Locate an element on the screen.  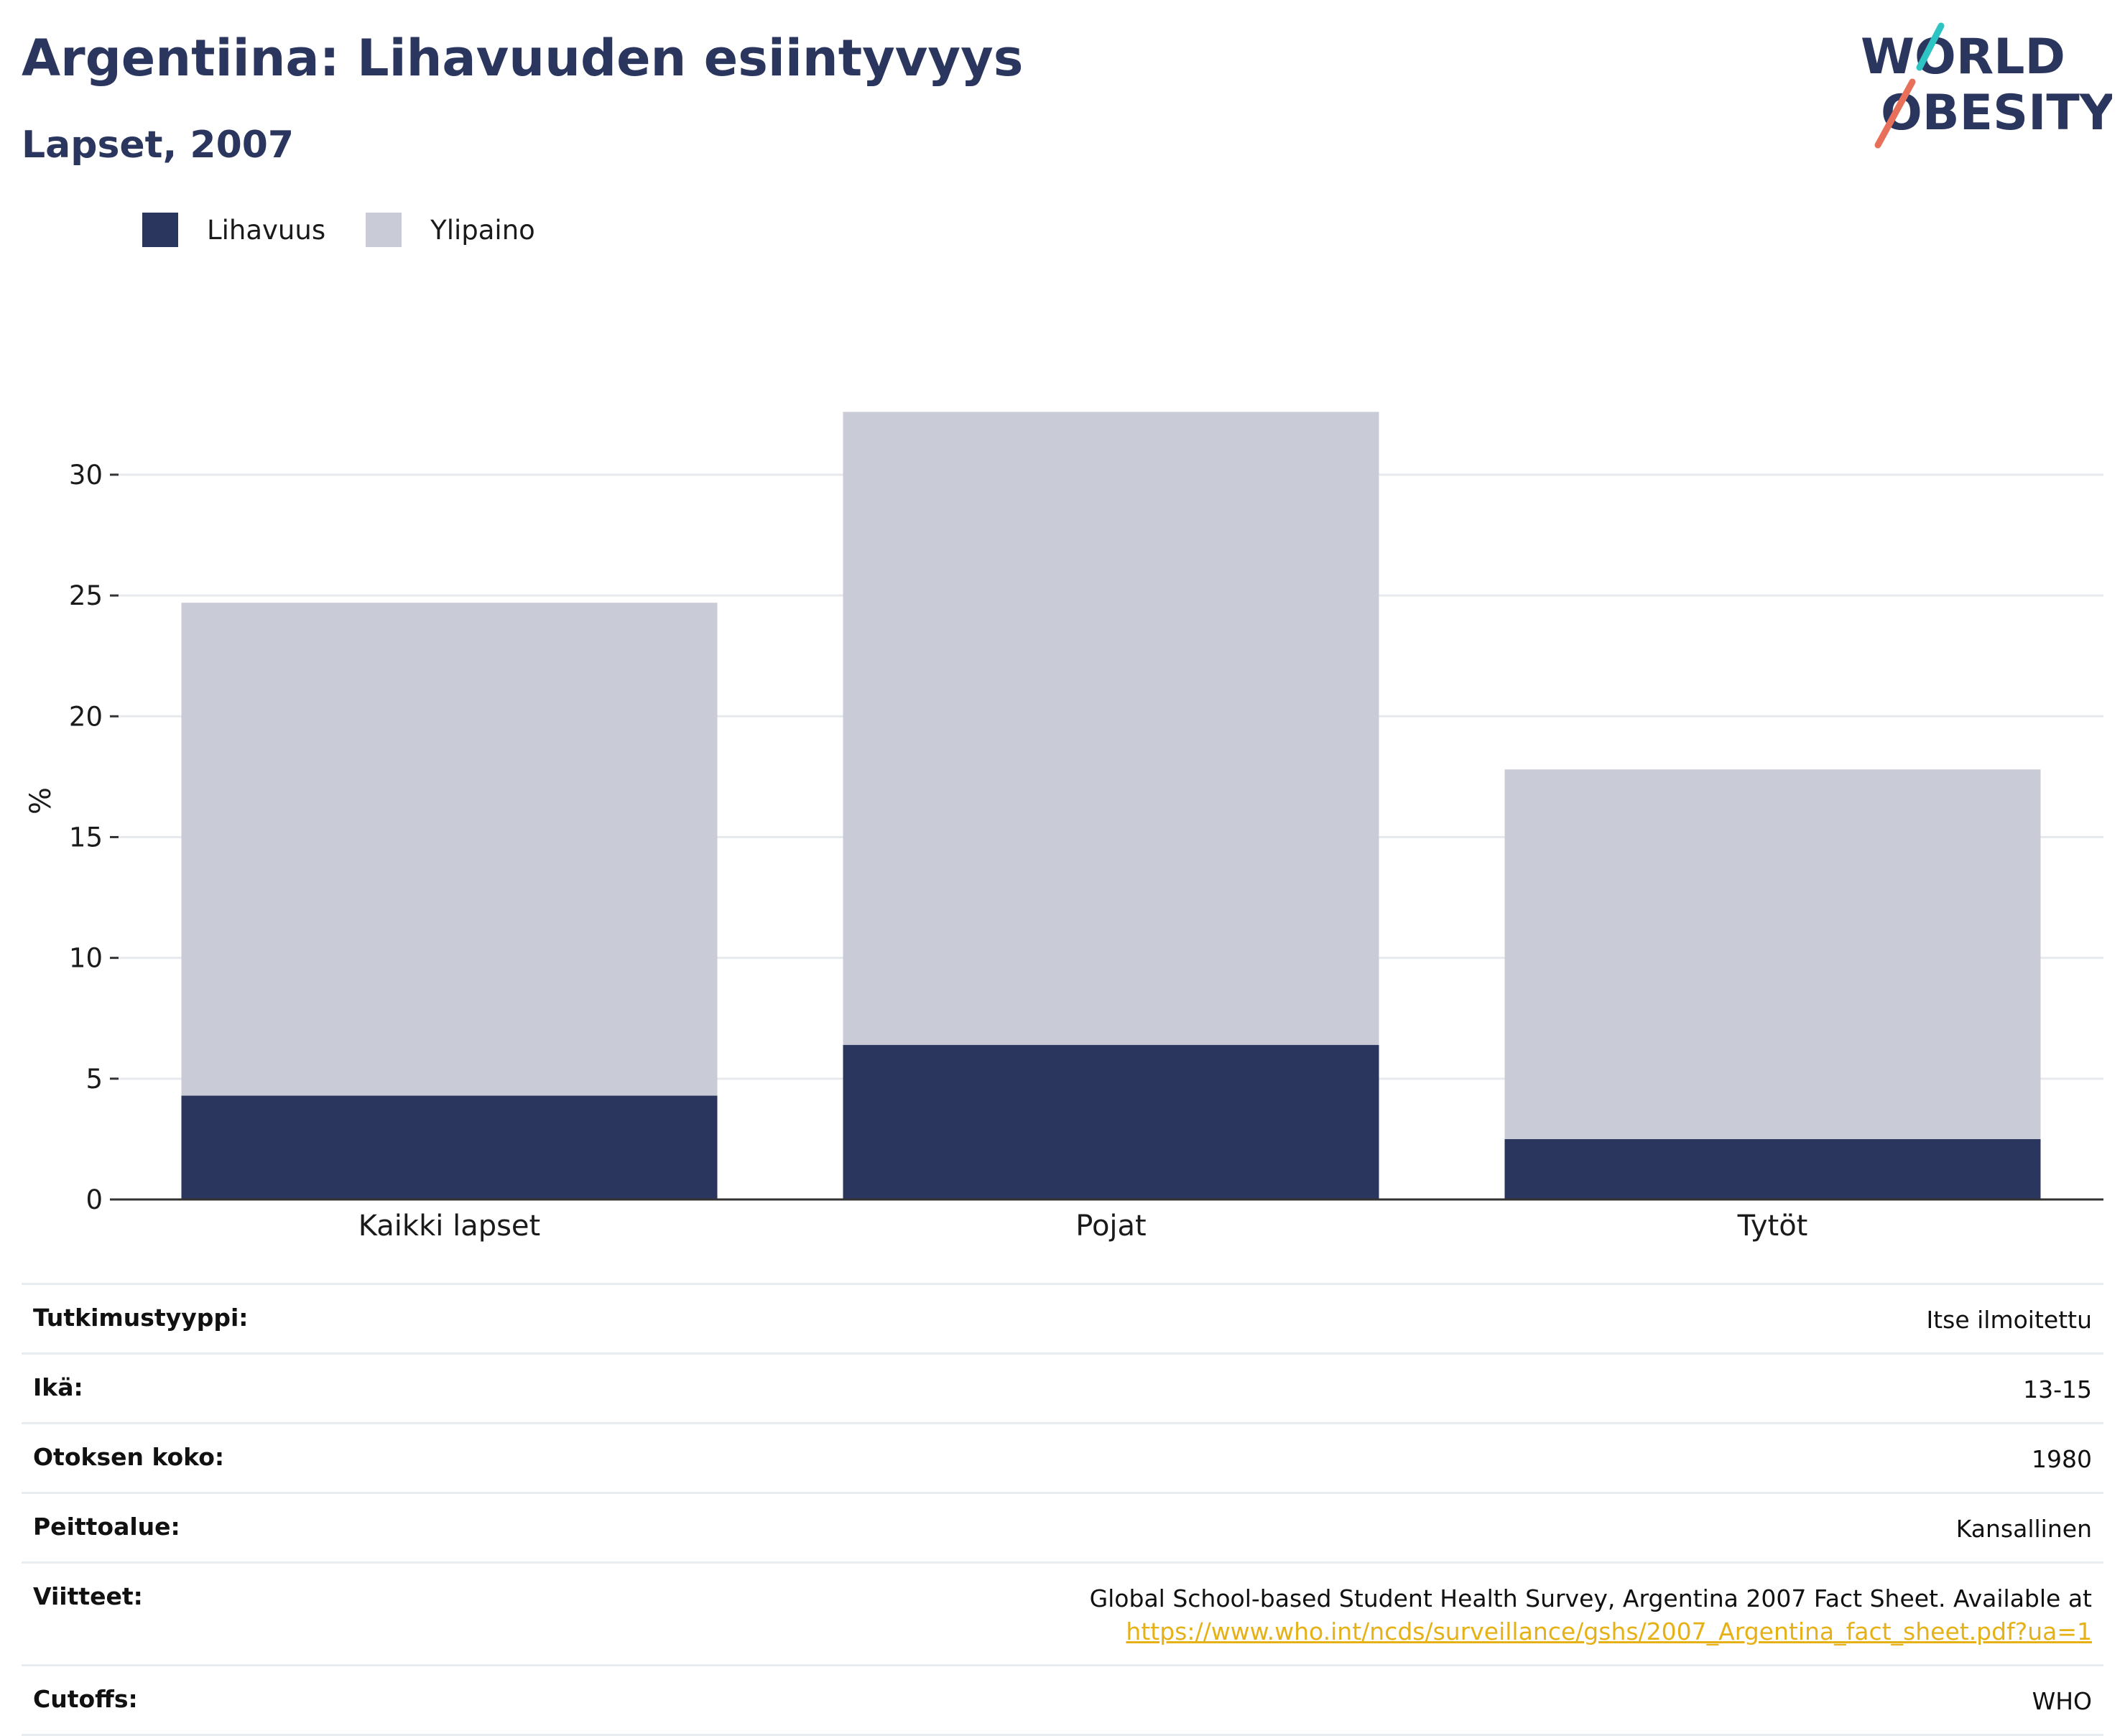
y-tick-label: 10 is located at coordinates (86, 958).